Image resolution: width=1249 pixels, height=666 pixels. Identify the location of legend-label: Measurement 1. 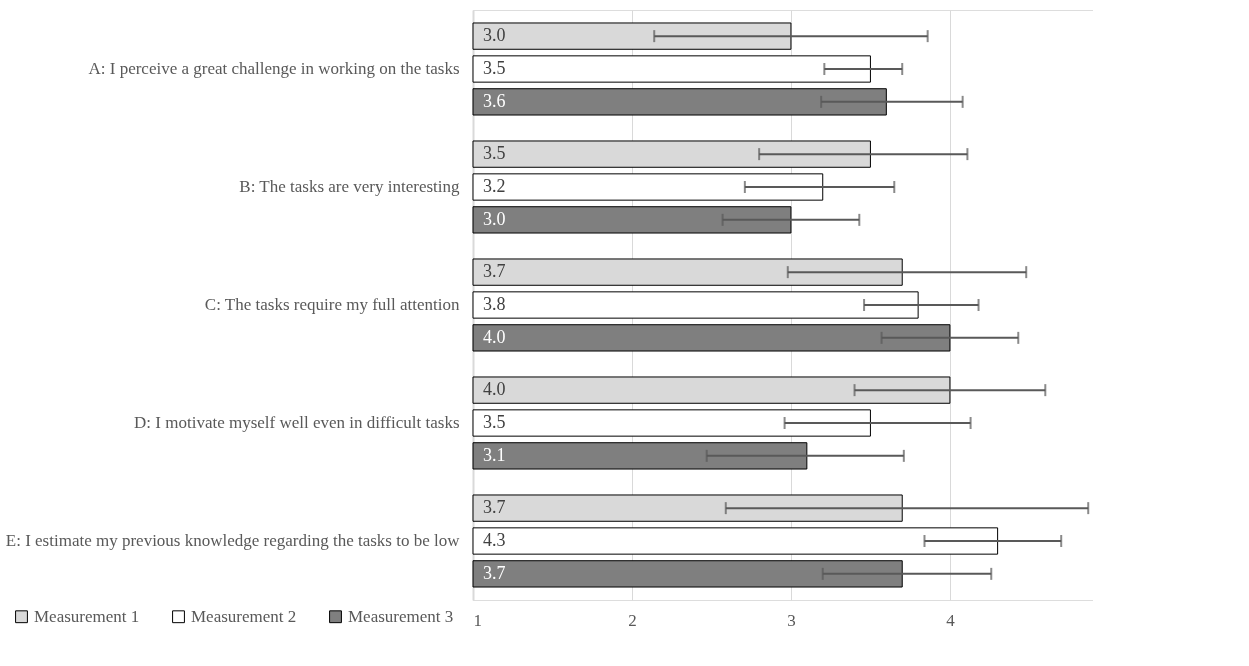
(87, 616).